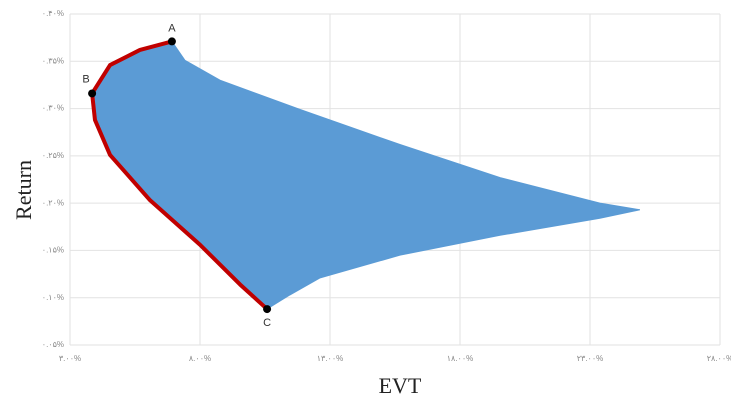  I want to click on point-label: B, so click(85, 79).